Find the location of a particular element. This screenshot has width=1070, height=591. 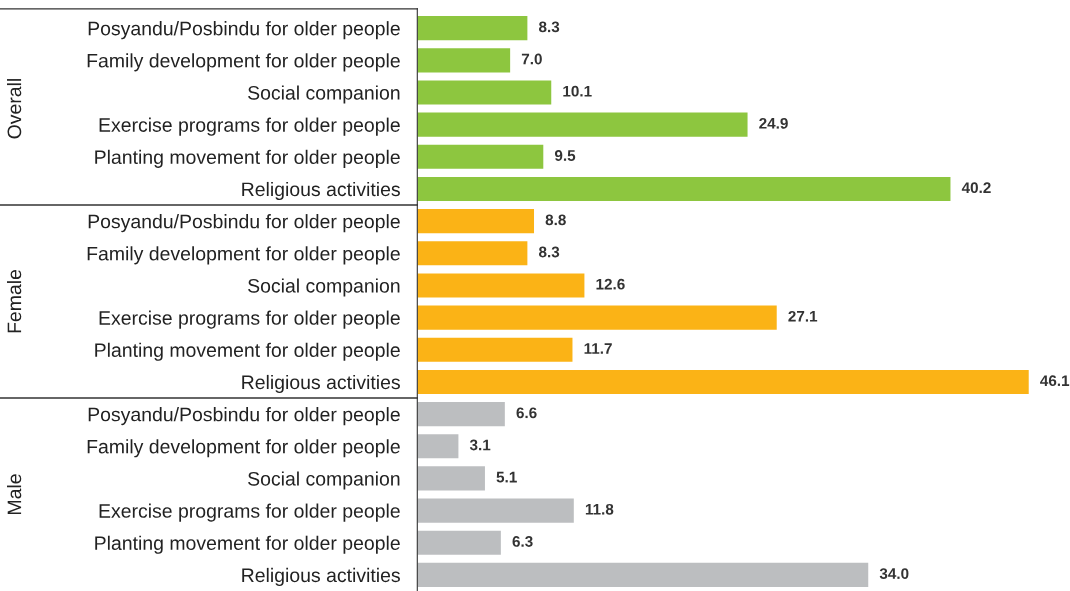

data-label: 24.9 is located at coordinates (773, 123).